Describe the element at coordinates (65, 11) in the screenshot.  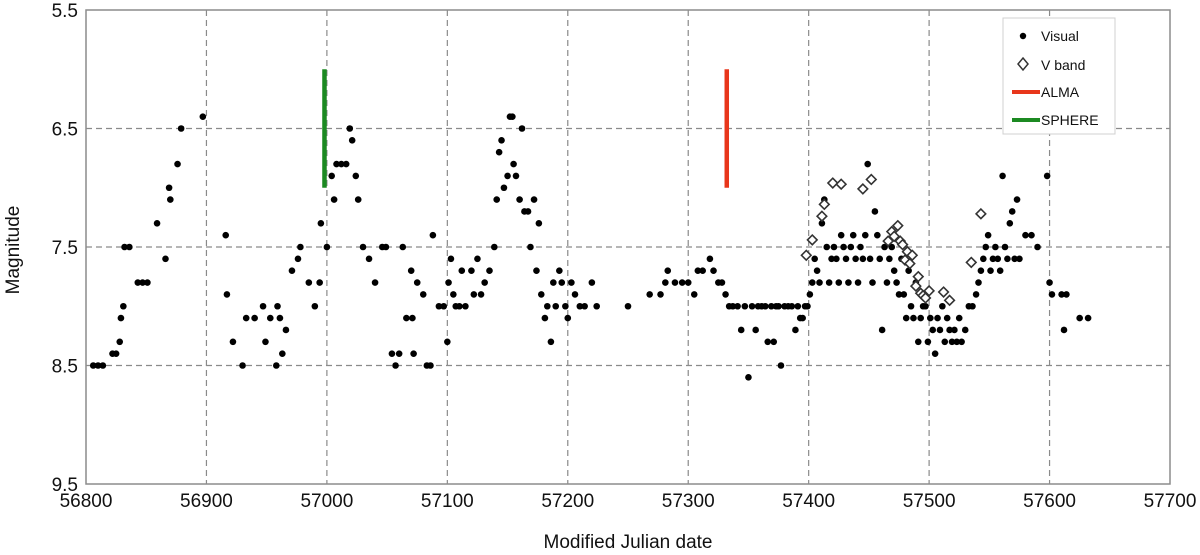
I see `y-tick-label: 5.5` at that location.